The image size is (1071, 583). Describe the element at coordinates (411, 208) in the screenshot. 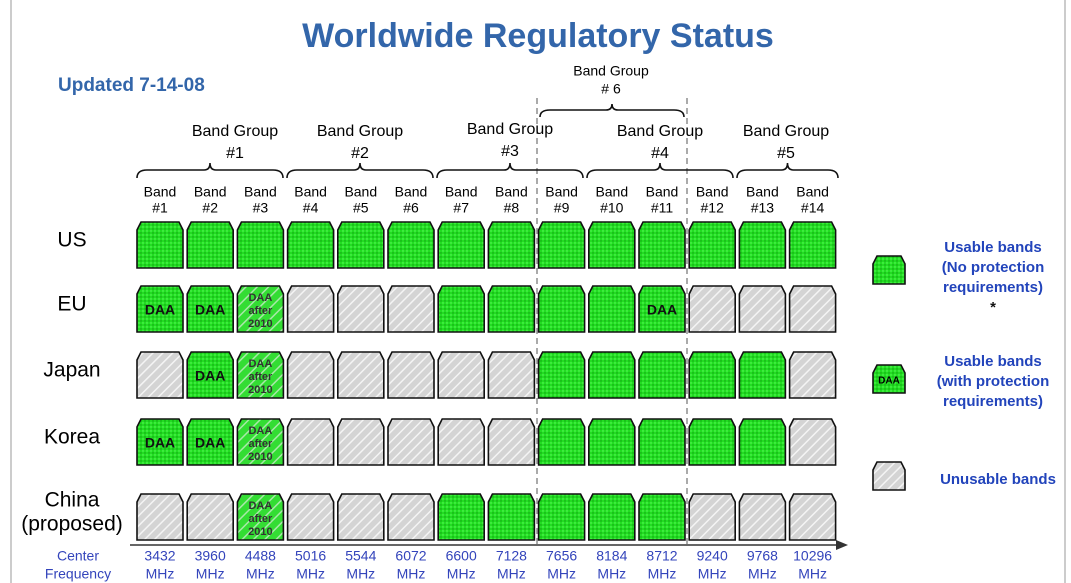

I see `band-number: #6` at that location.